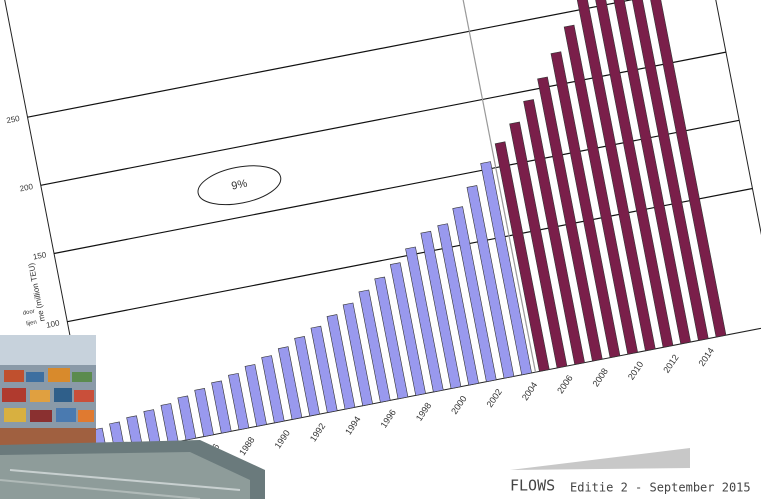 The width and height of the screenshot is (761, 499). Describe the element at coordinates (529, 391) in the screenshot. I see `x-tick-label: 2004` at that location.